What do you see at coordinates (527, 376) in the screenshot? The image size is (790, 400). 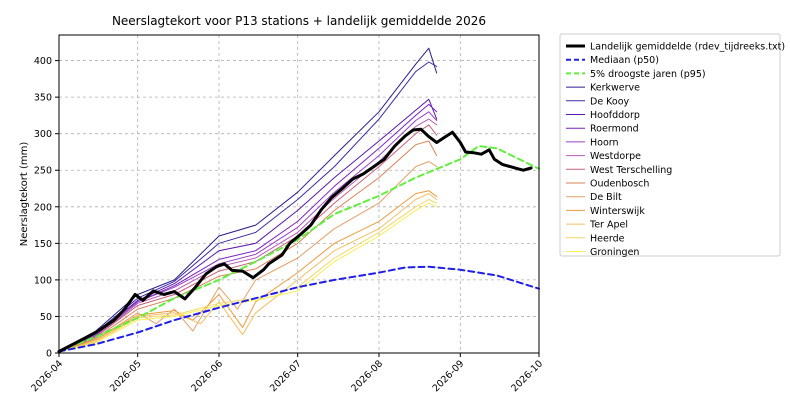 I see `x-tick-label: 2026-10` at bounding box center [527, 376].